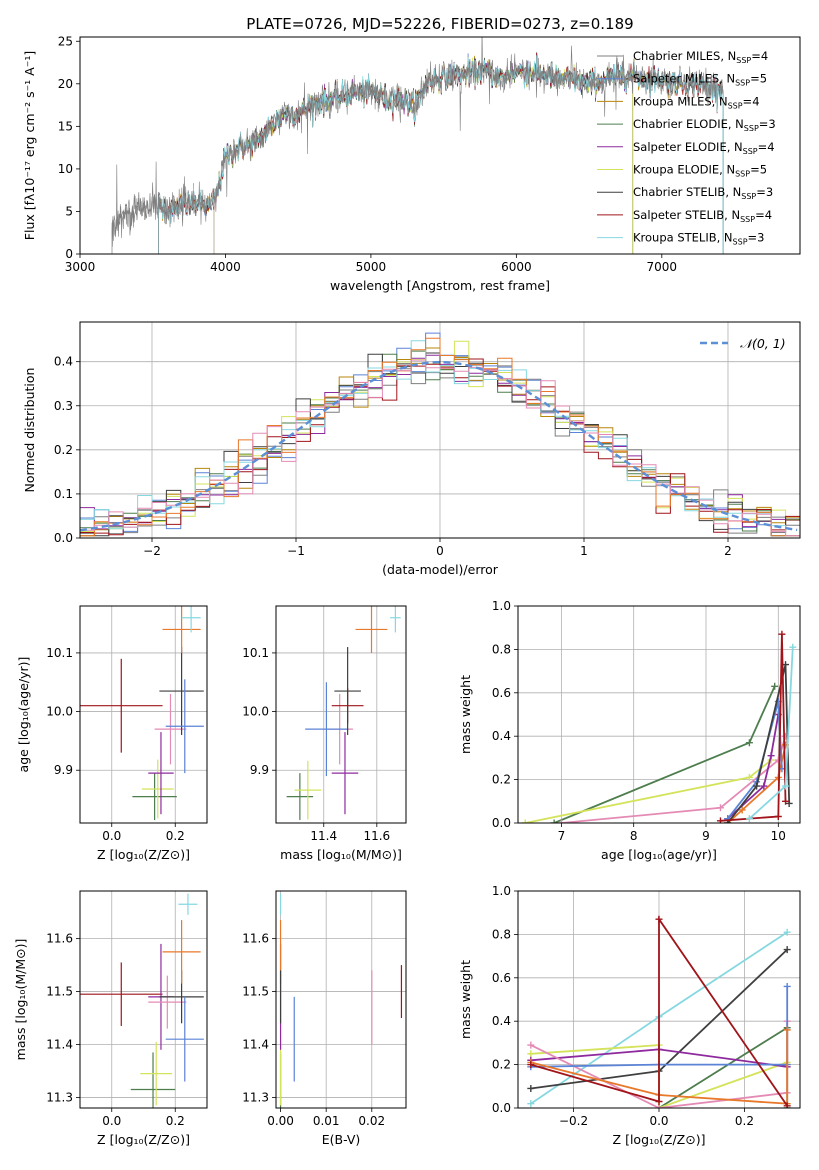 The image size is (819, 1170). What do you see at coordinates (662, 267) in the screenshot?
I see `x-tick-label: 7000` at bounding box center [662, 267].